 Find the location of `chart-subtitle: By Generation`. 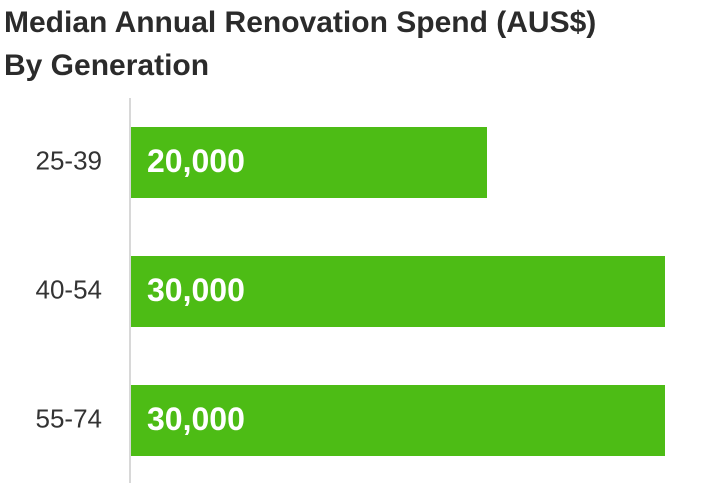

chart-subtitle: By Generation is located at coordinates (106, 65).